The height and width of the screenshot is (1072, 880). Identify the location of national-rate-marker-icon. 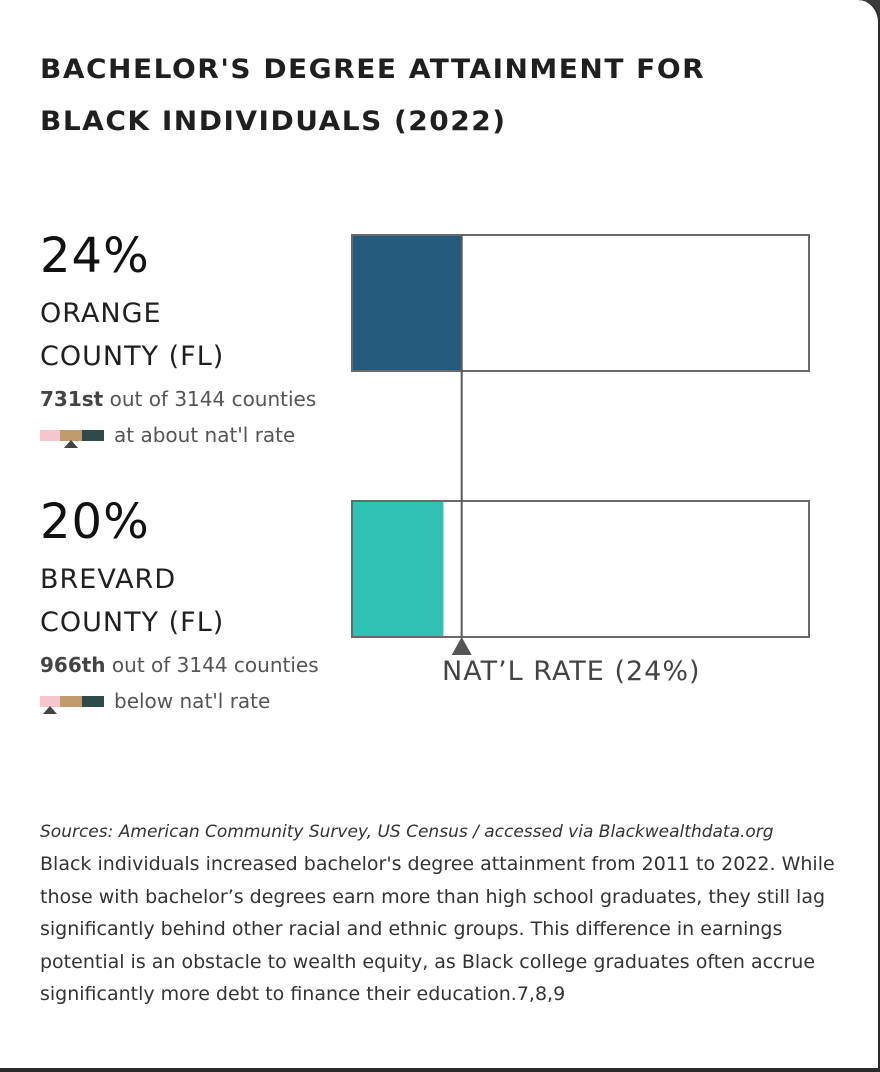
(461, 646).